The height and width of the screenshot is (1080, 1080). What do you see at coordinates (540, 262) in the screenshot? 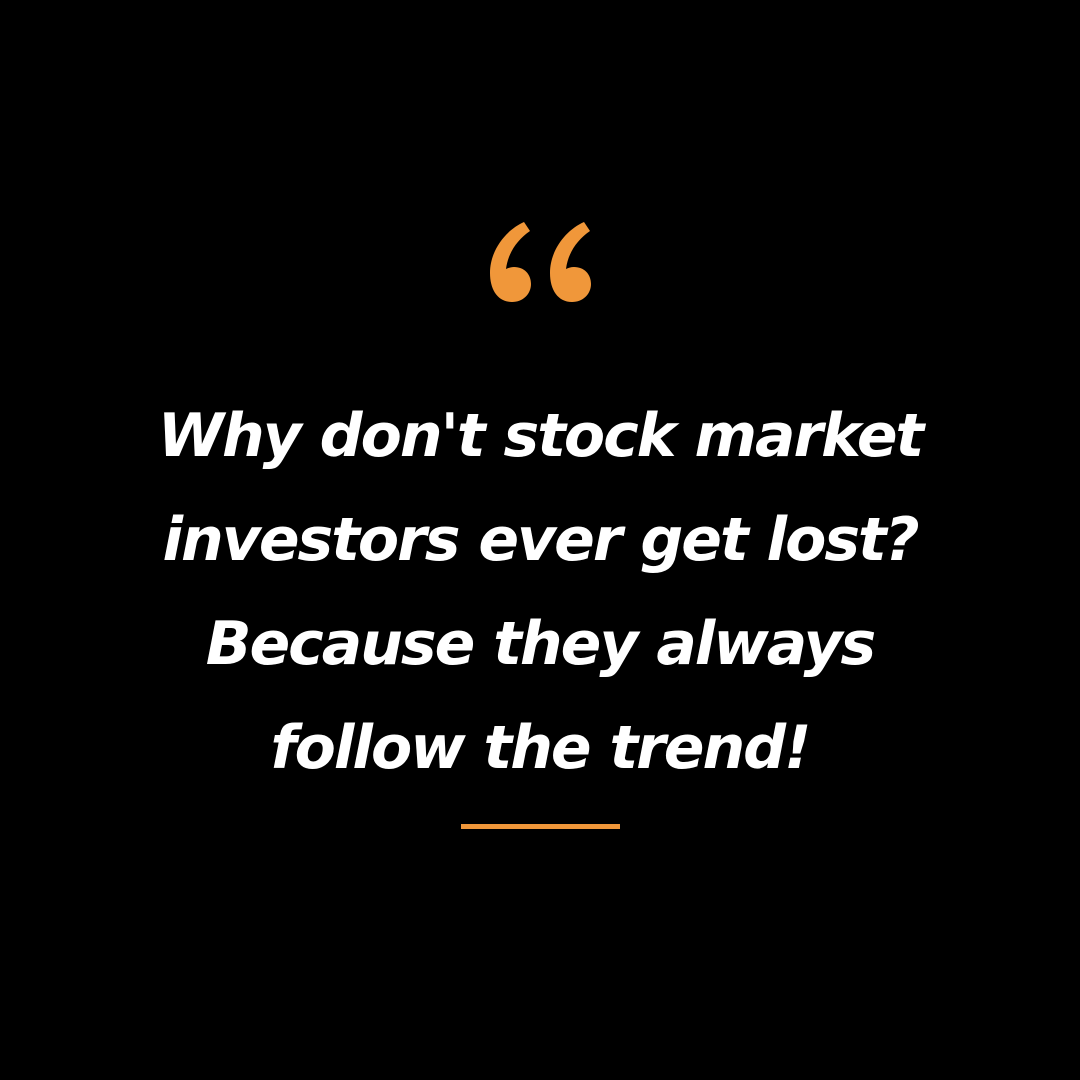
I see `open-double-quote-icon` at bounding box center [540, 262].